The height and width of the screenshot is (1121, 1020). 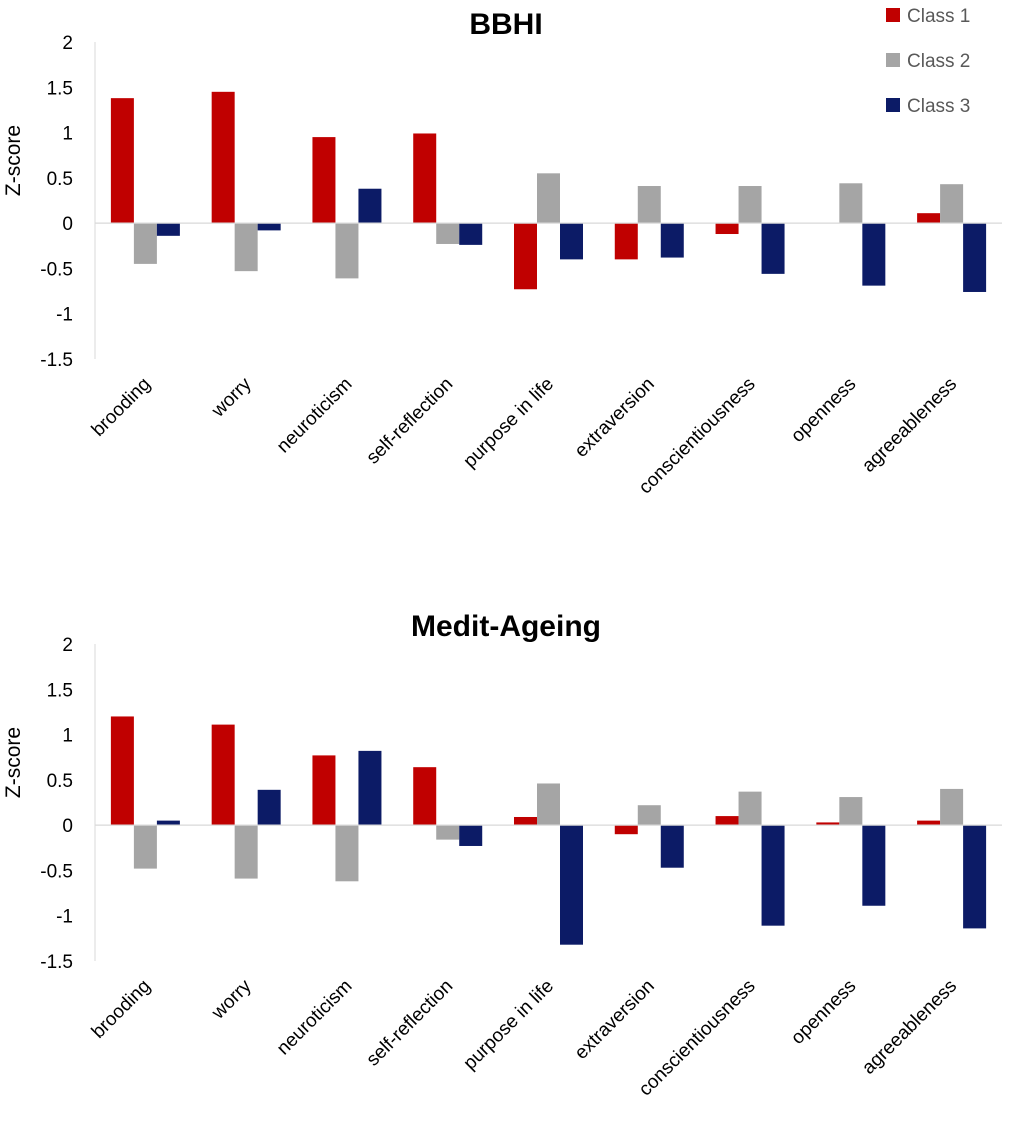 I want to click on chart-title: Medit-Ageing, so click(x=506, y=626).